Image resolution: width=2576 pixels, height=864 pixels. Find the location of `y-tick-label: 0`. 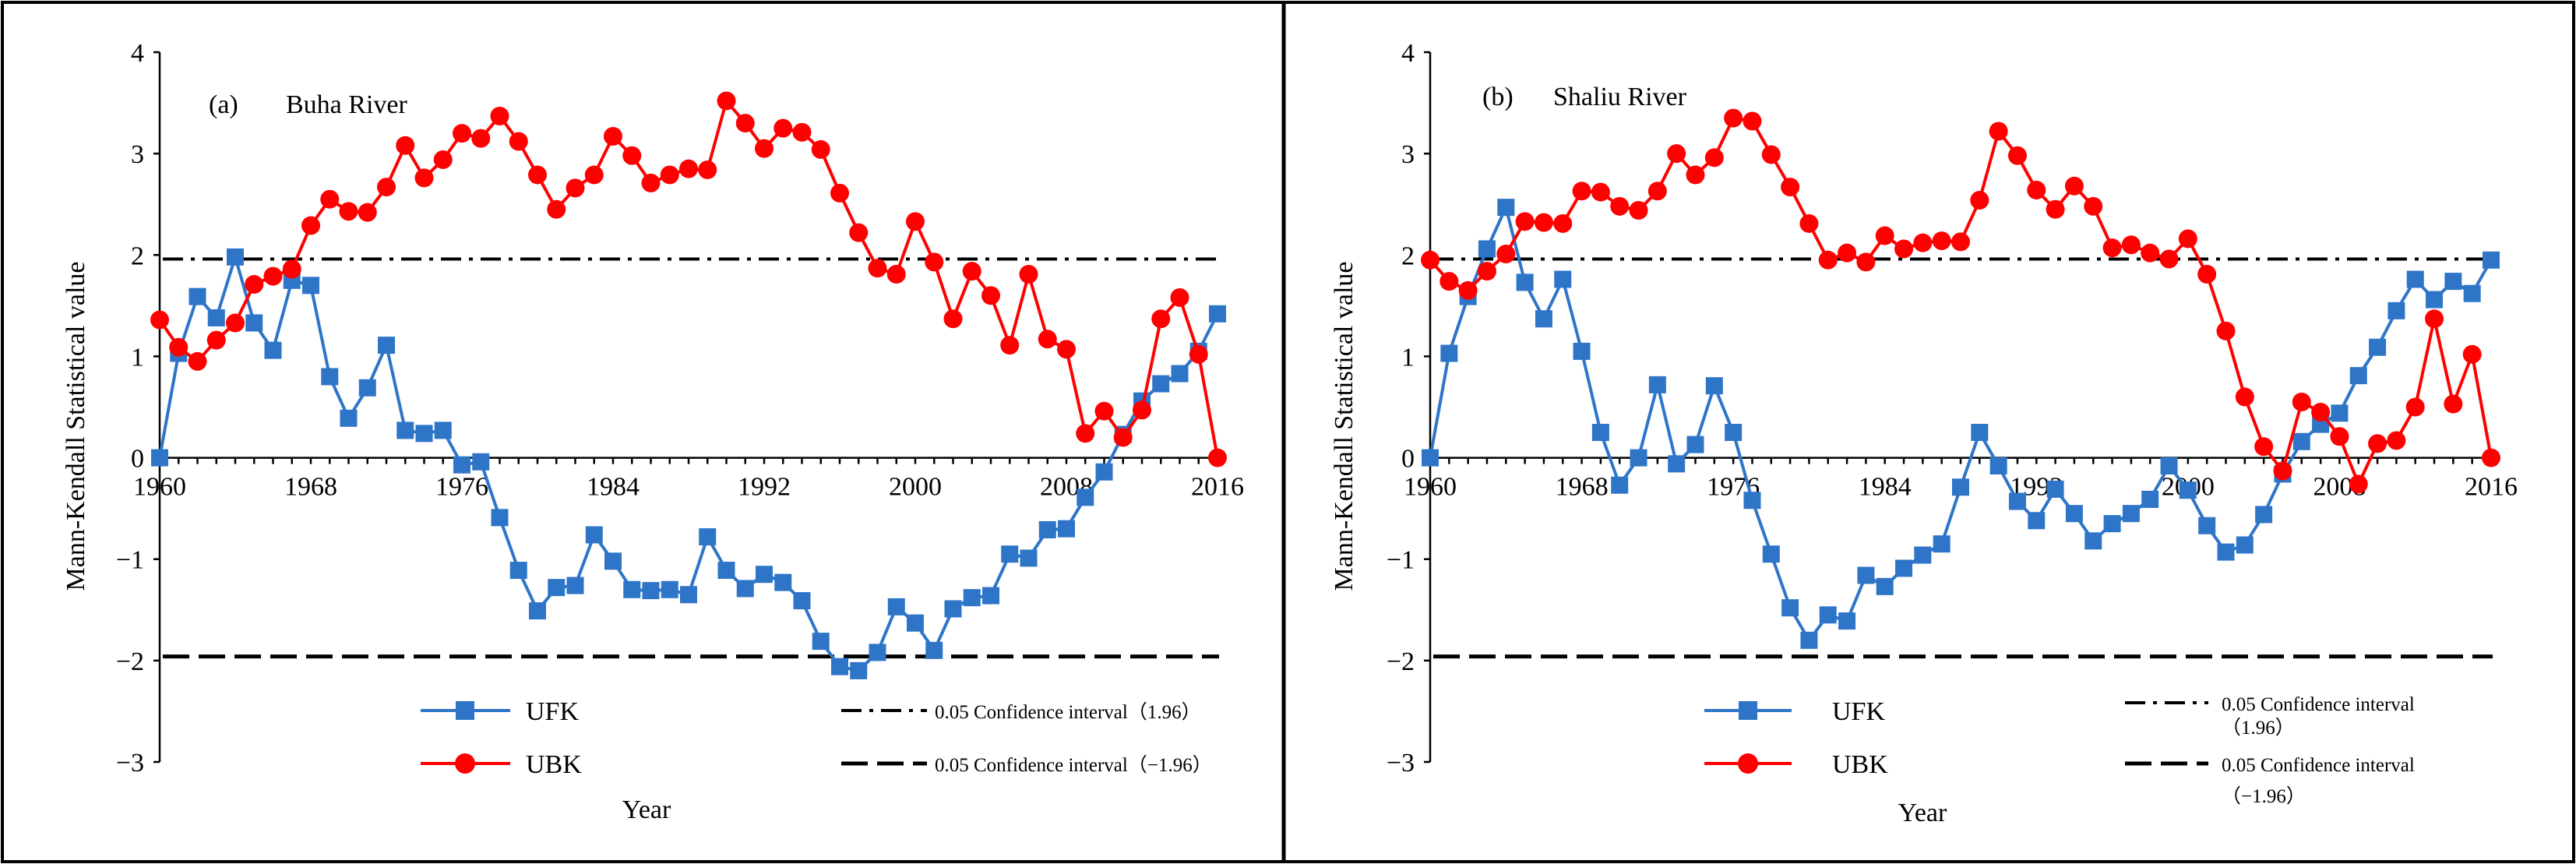

y-tick-label: 0 is located at coordinates (1408, 459).